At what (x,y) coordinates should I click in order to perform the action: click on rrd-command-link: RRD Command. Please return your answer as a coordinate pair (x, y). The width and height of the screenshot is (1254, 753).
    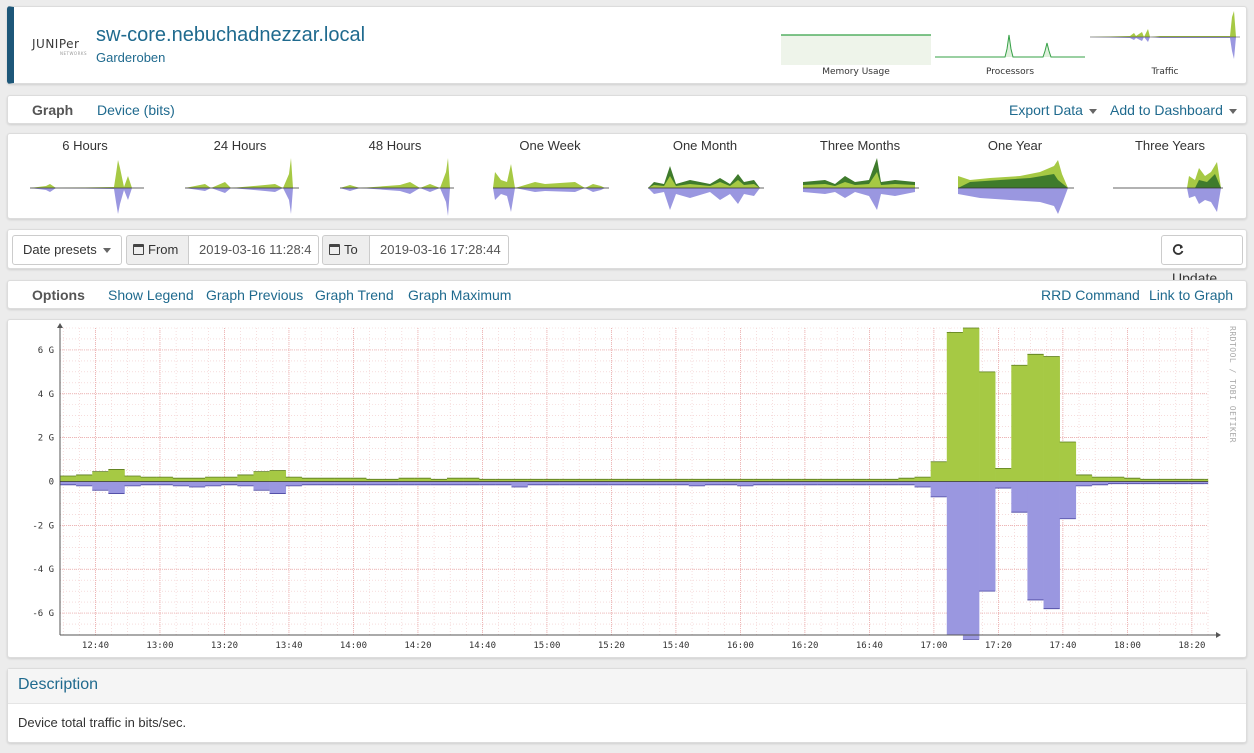
    Looking at the image, I should click on (1090, 295).